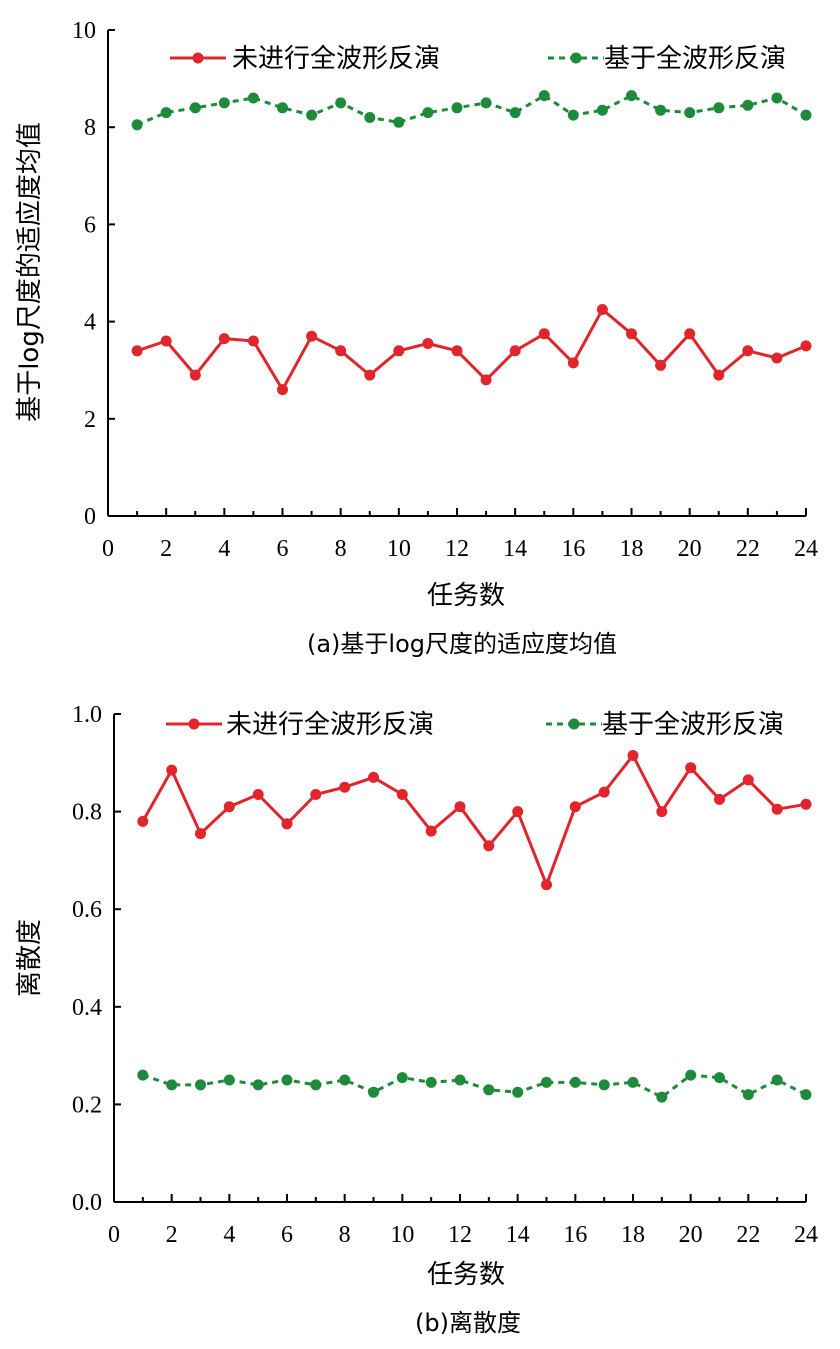  I want to click on y-tick-label: 10, so click(84, 31).